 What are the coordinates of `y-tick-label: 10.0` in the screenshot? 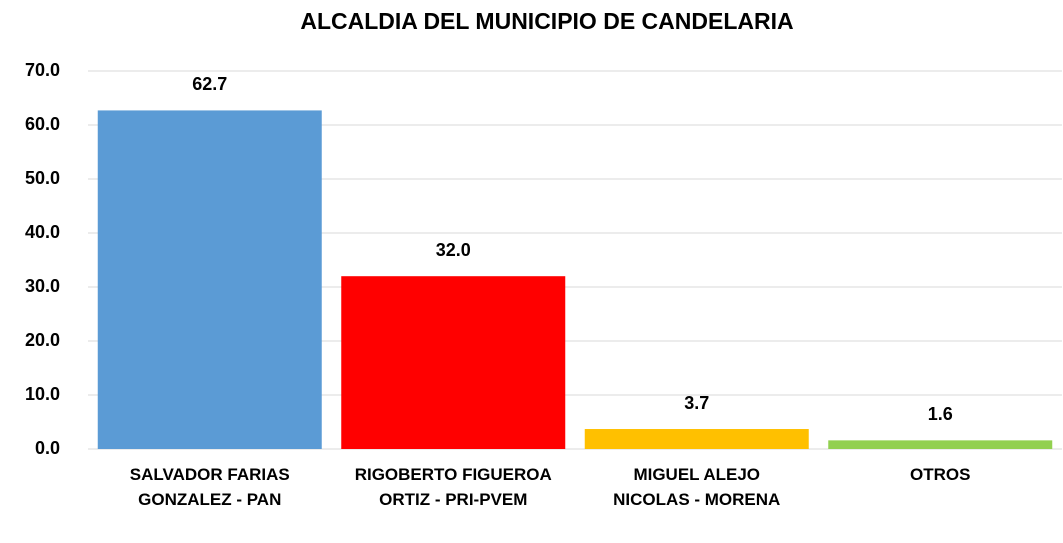 It's located at (42, 394).